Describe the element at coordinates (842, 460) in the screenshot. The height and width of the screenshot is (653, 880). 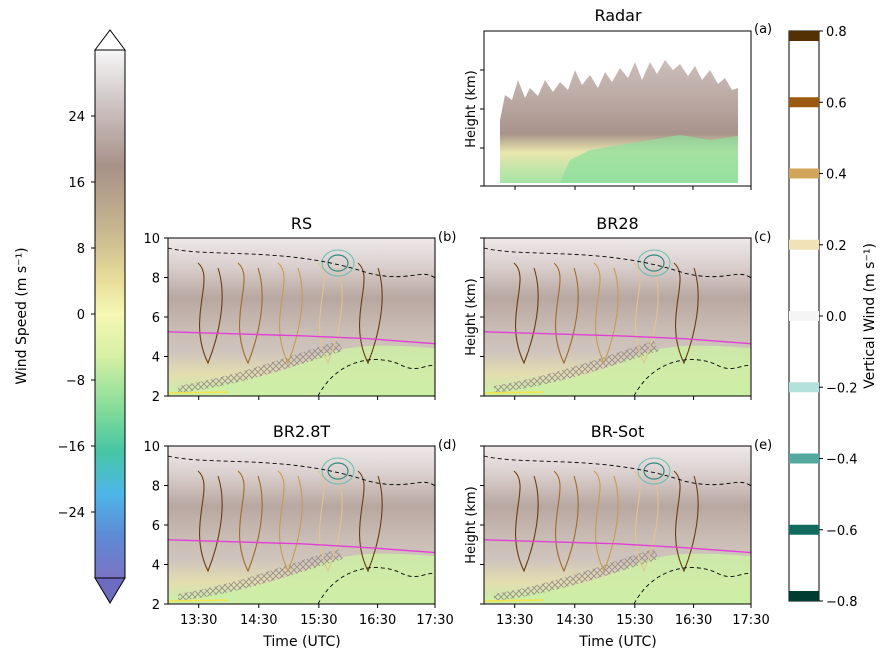
I see `vertical-wind-tick-label: −0.4` at that location.